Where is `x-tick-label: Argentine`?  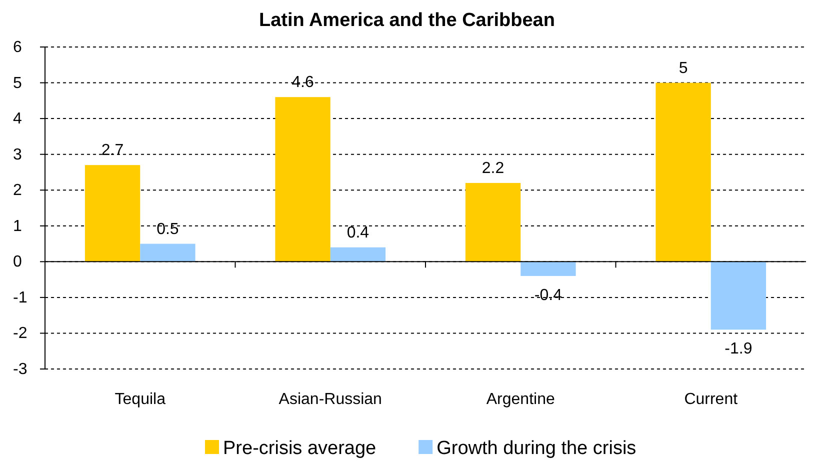
x-tick-label: Argentine is located at coordinates (520, 399).